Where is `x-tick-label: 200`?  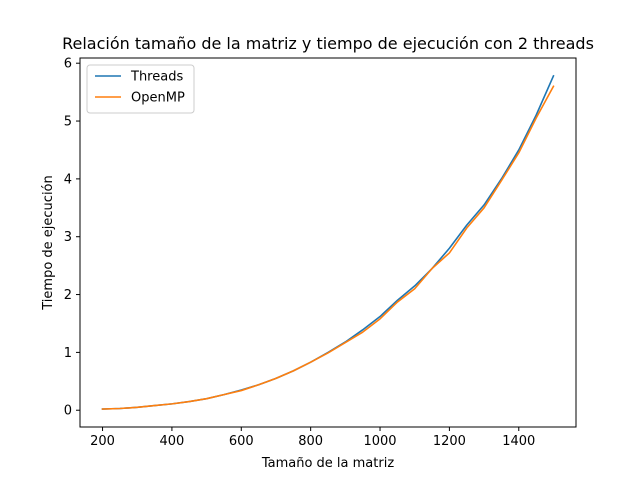
x-tick-label: 200 is located at coordinates (102, 441).